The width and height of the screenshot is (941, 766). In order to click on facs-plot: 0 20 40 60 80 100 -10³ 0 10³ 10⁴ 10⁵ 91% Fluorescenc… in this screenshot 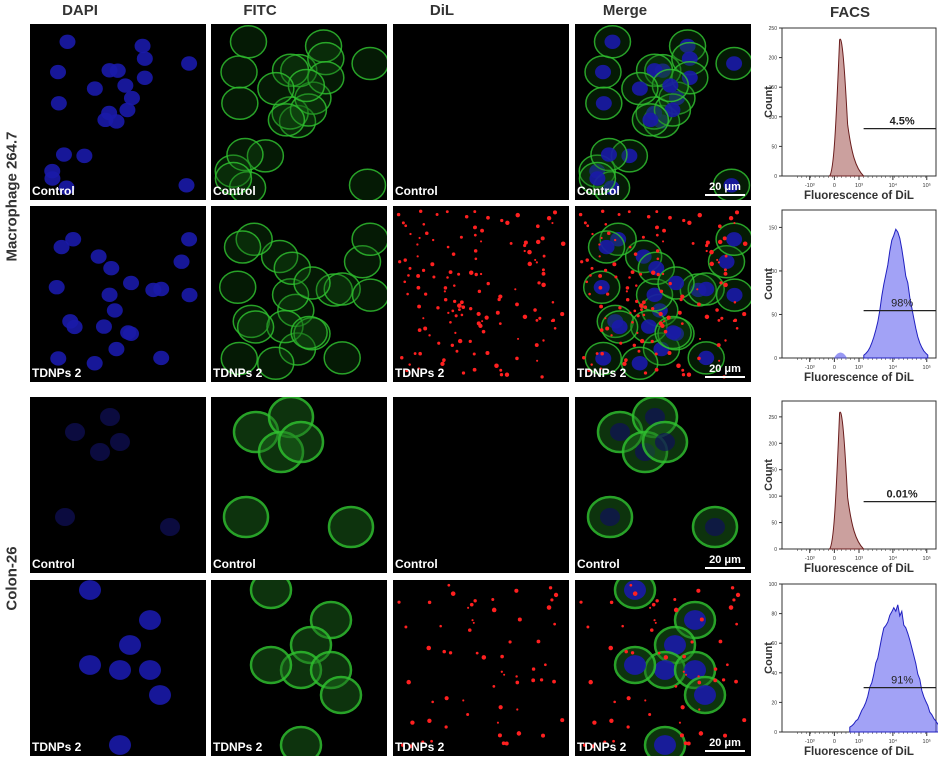, I will do `click(850, 670)`.